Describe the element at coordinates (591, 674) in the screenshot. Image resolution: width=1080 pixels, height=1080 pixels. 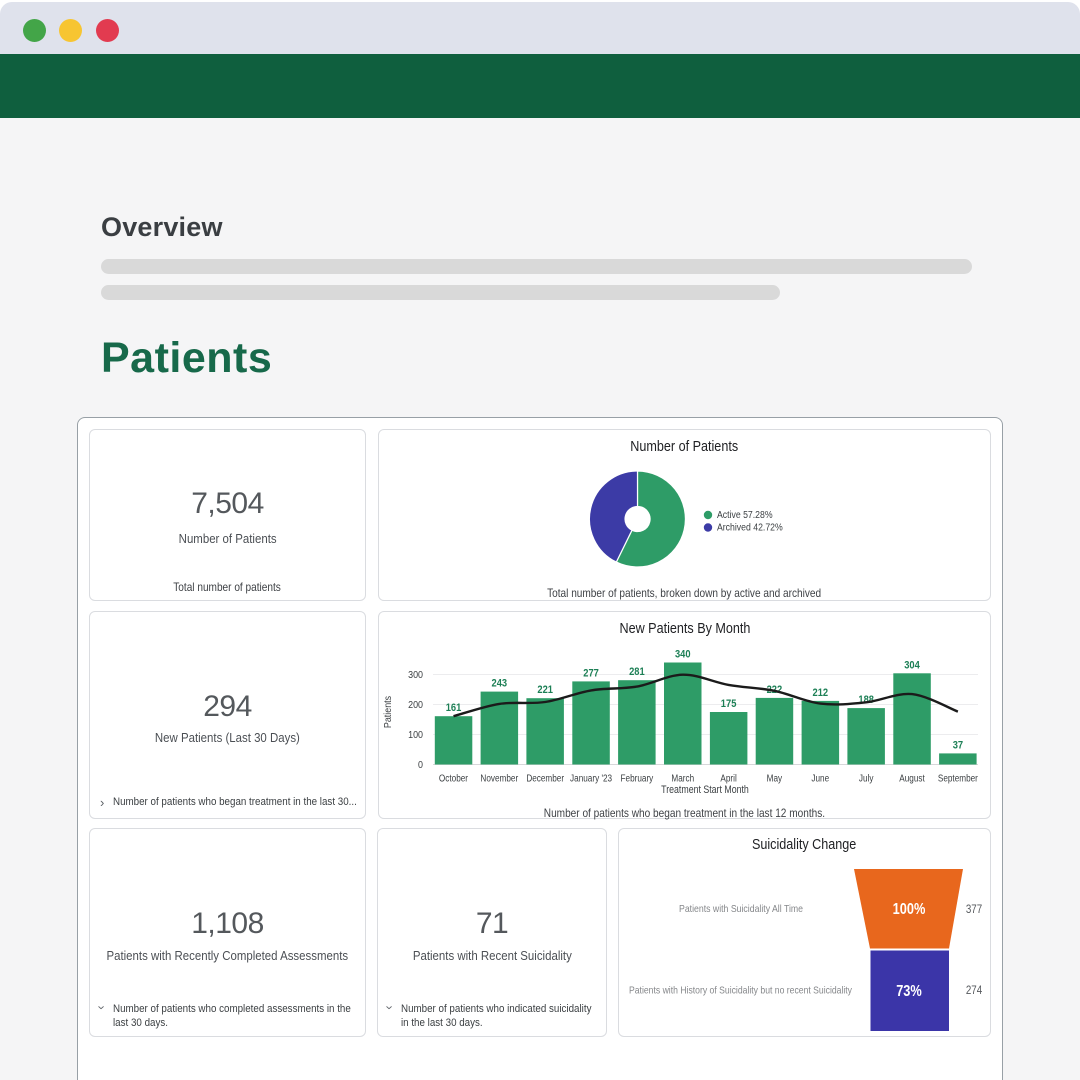
I see `svg-text: 277` at that location.